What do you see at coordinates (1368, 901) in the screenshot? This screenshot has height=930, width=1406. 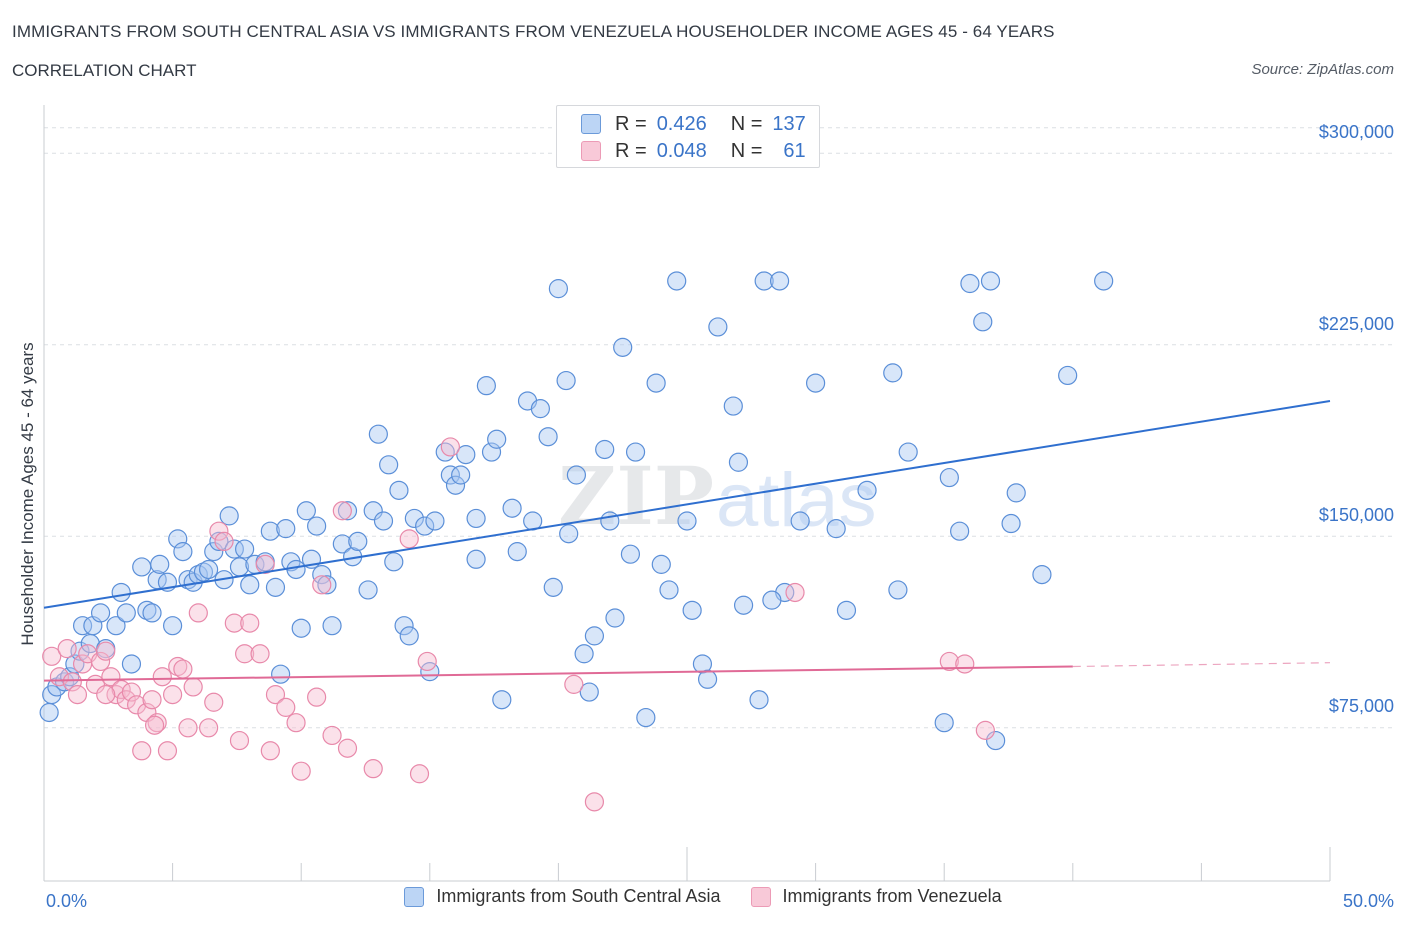 I see `x-tick-label-max: 50.0%` at bounding box center [1368, 901].